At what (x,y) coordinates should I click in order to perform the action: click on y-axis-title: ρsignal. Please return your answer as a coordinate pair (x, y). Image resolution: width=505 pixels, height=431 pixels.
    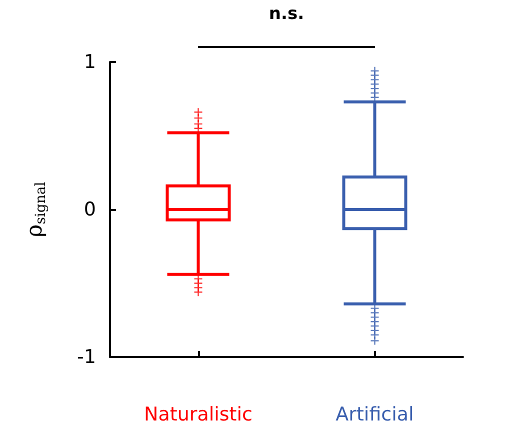
    Looking at the image, I should click on (35, 209).